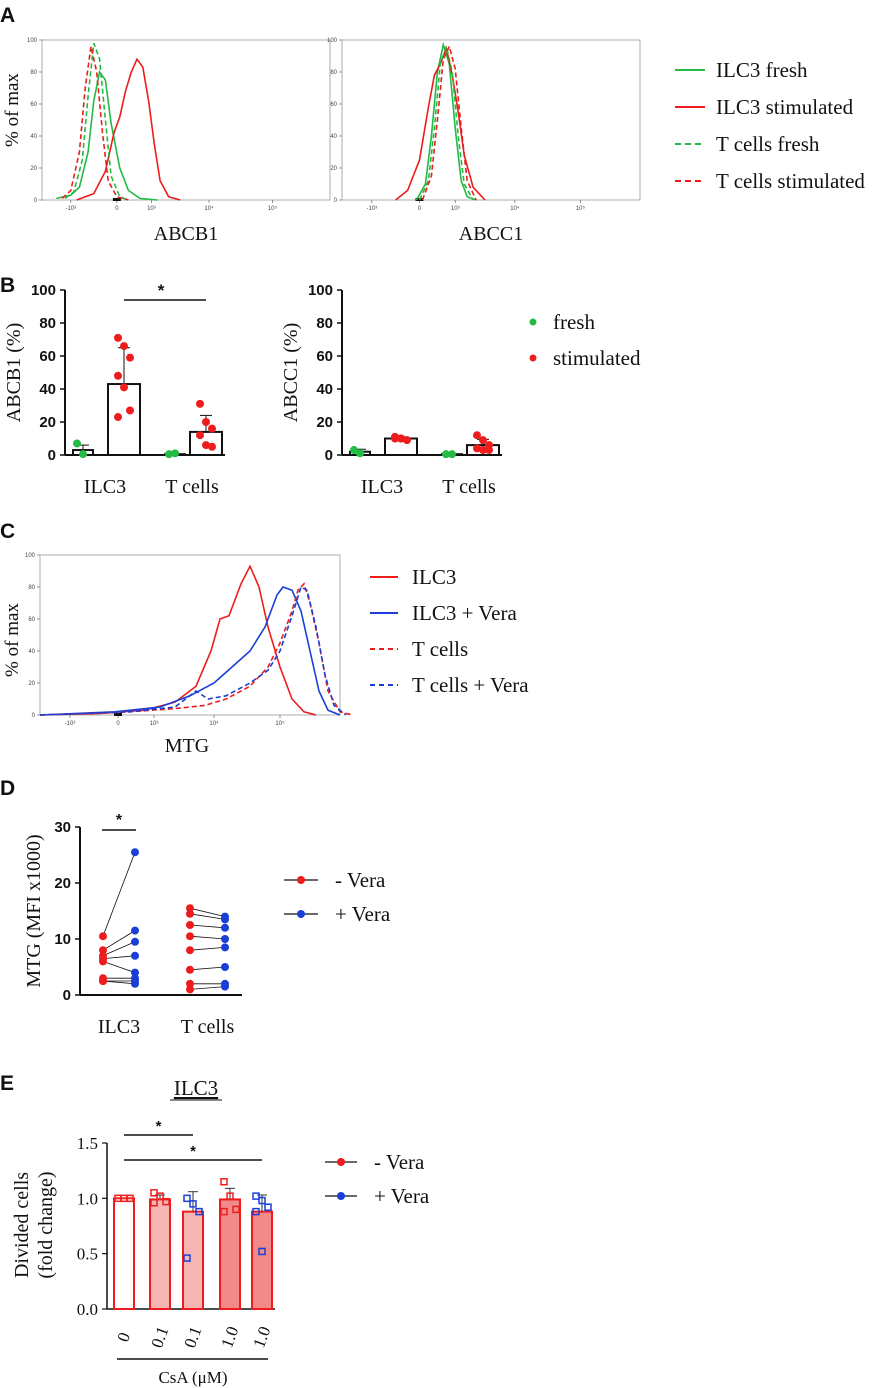  What do you see at coordinates (178, 640) in the screenshot?
I see `panel-c-hist-line-ilc3` at bounding box center [178, 640].